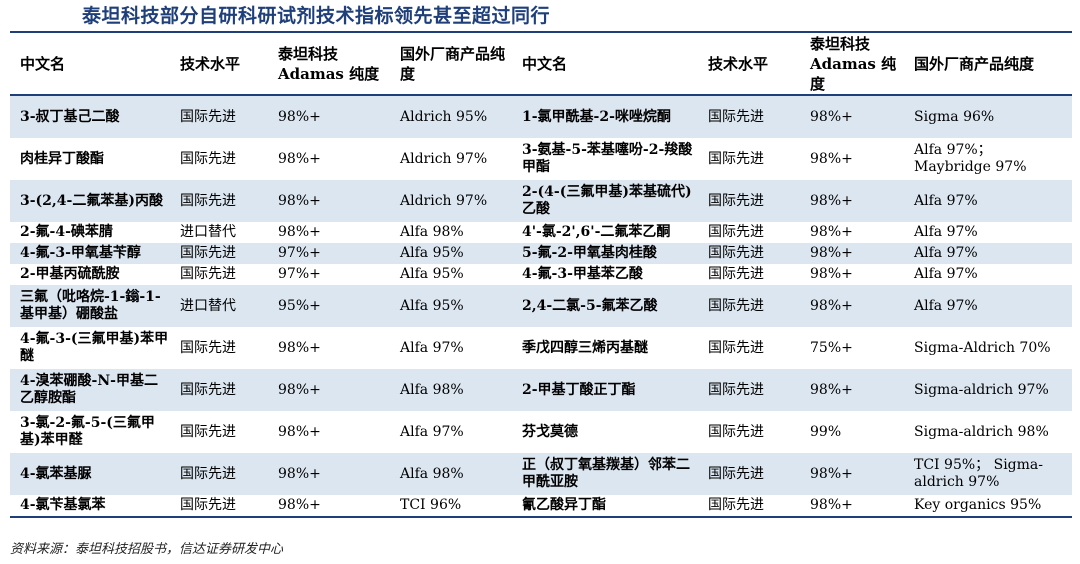  I want to click on table-cell: 正（叔丁氧基羰基）邻苯二甲酰亚胺, so click(605, 474).